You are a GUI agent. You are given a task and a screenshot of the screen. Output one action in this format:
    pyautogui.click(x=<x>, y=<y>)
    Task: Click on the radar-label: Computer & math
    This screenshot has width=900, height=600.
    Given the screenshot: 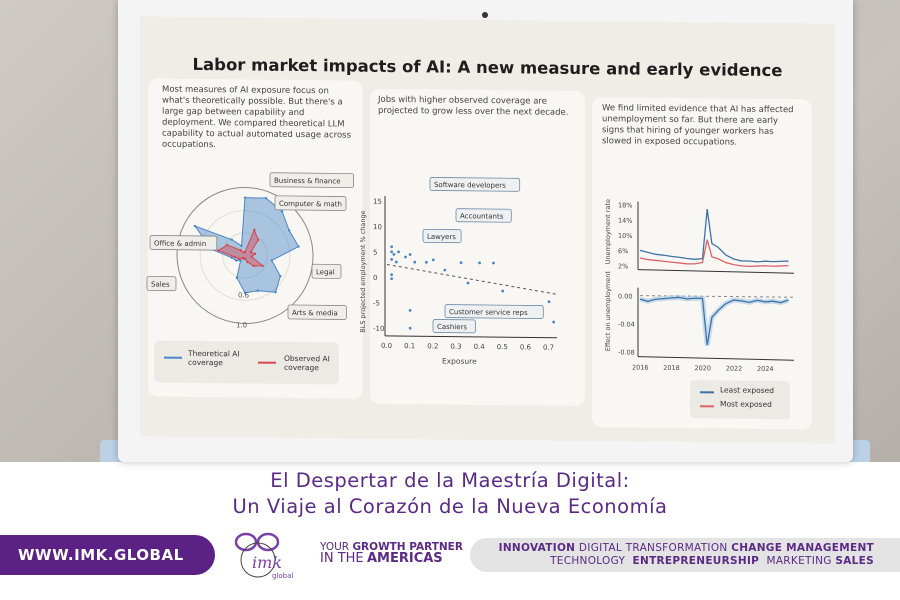 What is the action you would take?
    pyautogui.click(x=310, y=204)
    